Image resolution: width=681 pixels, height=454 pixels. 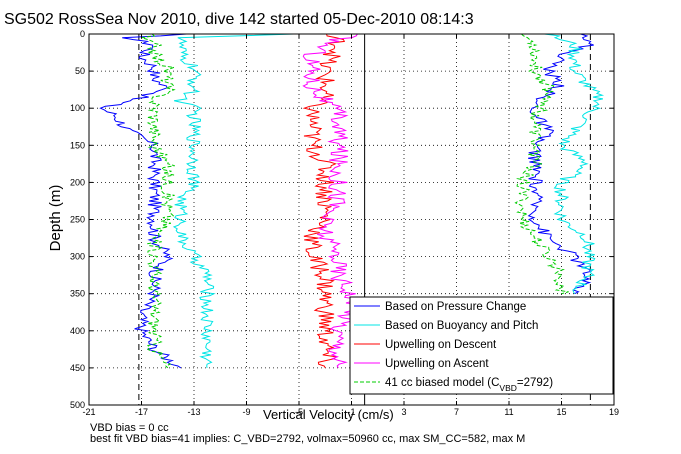 I want to click on x-tick-label: 11, so click(x=508, y=412).